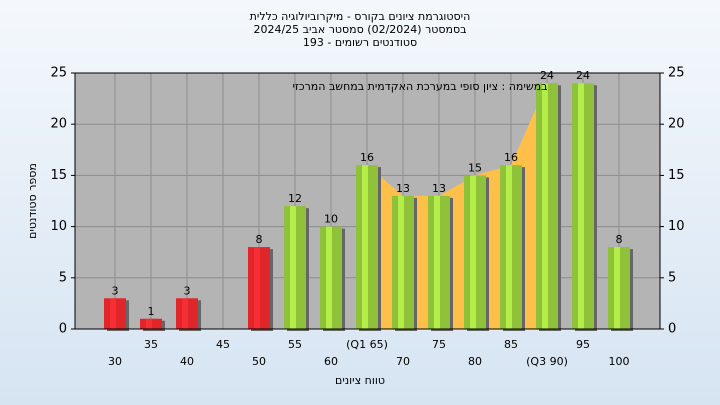 The image size is (720, 405). What do you see at coordinates (359, 29) in the screenshot?
I see `chart-subtitle: בסמסטר (02/2024) סמסטר אביב 2024/25` at bounding box center [359, 29].